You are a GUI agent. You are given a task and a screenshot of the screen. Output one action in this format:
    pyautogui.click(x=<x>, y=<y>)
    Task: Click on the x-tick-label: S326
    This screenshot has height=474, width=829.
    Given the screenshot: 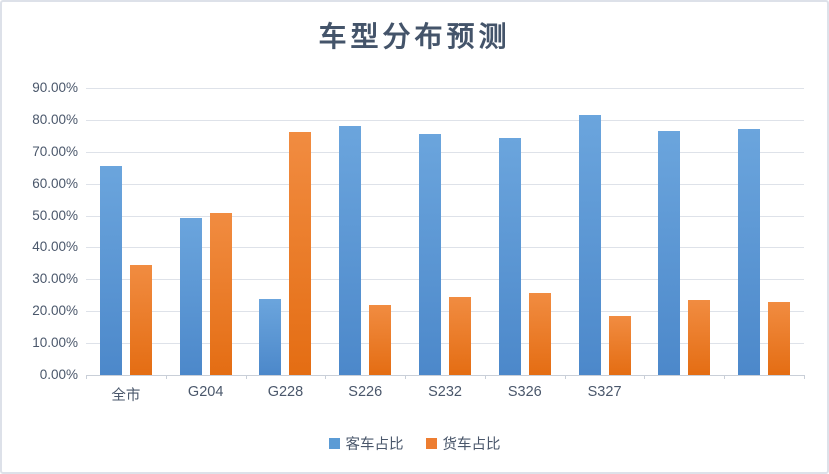 What is the action you would take?
    pyautogui.click(x=524, y=392)
    